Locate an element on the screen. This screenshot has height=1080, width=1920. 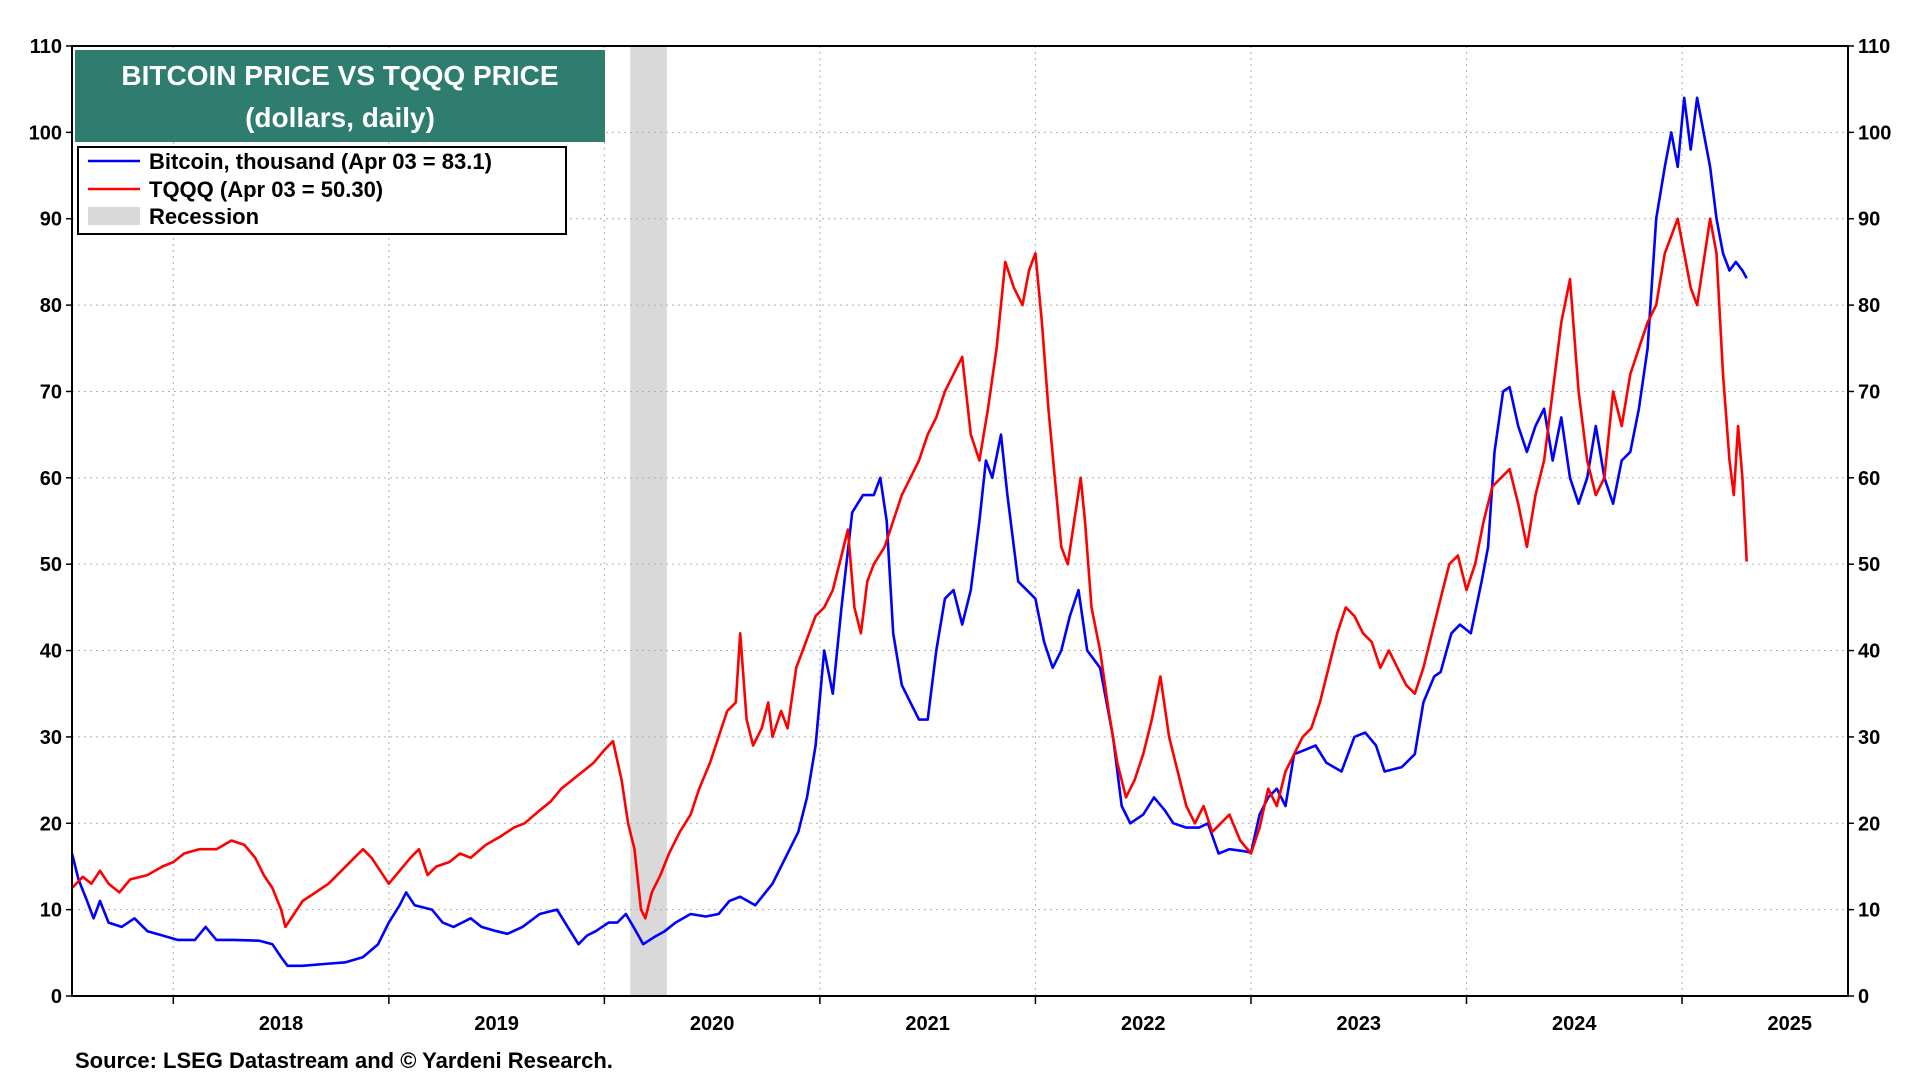
y-tick-label-left: 90 is located at coordinates (51, 220).